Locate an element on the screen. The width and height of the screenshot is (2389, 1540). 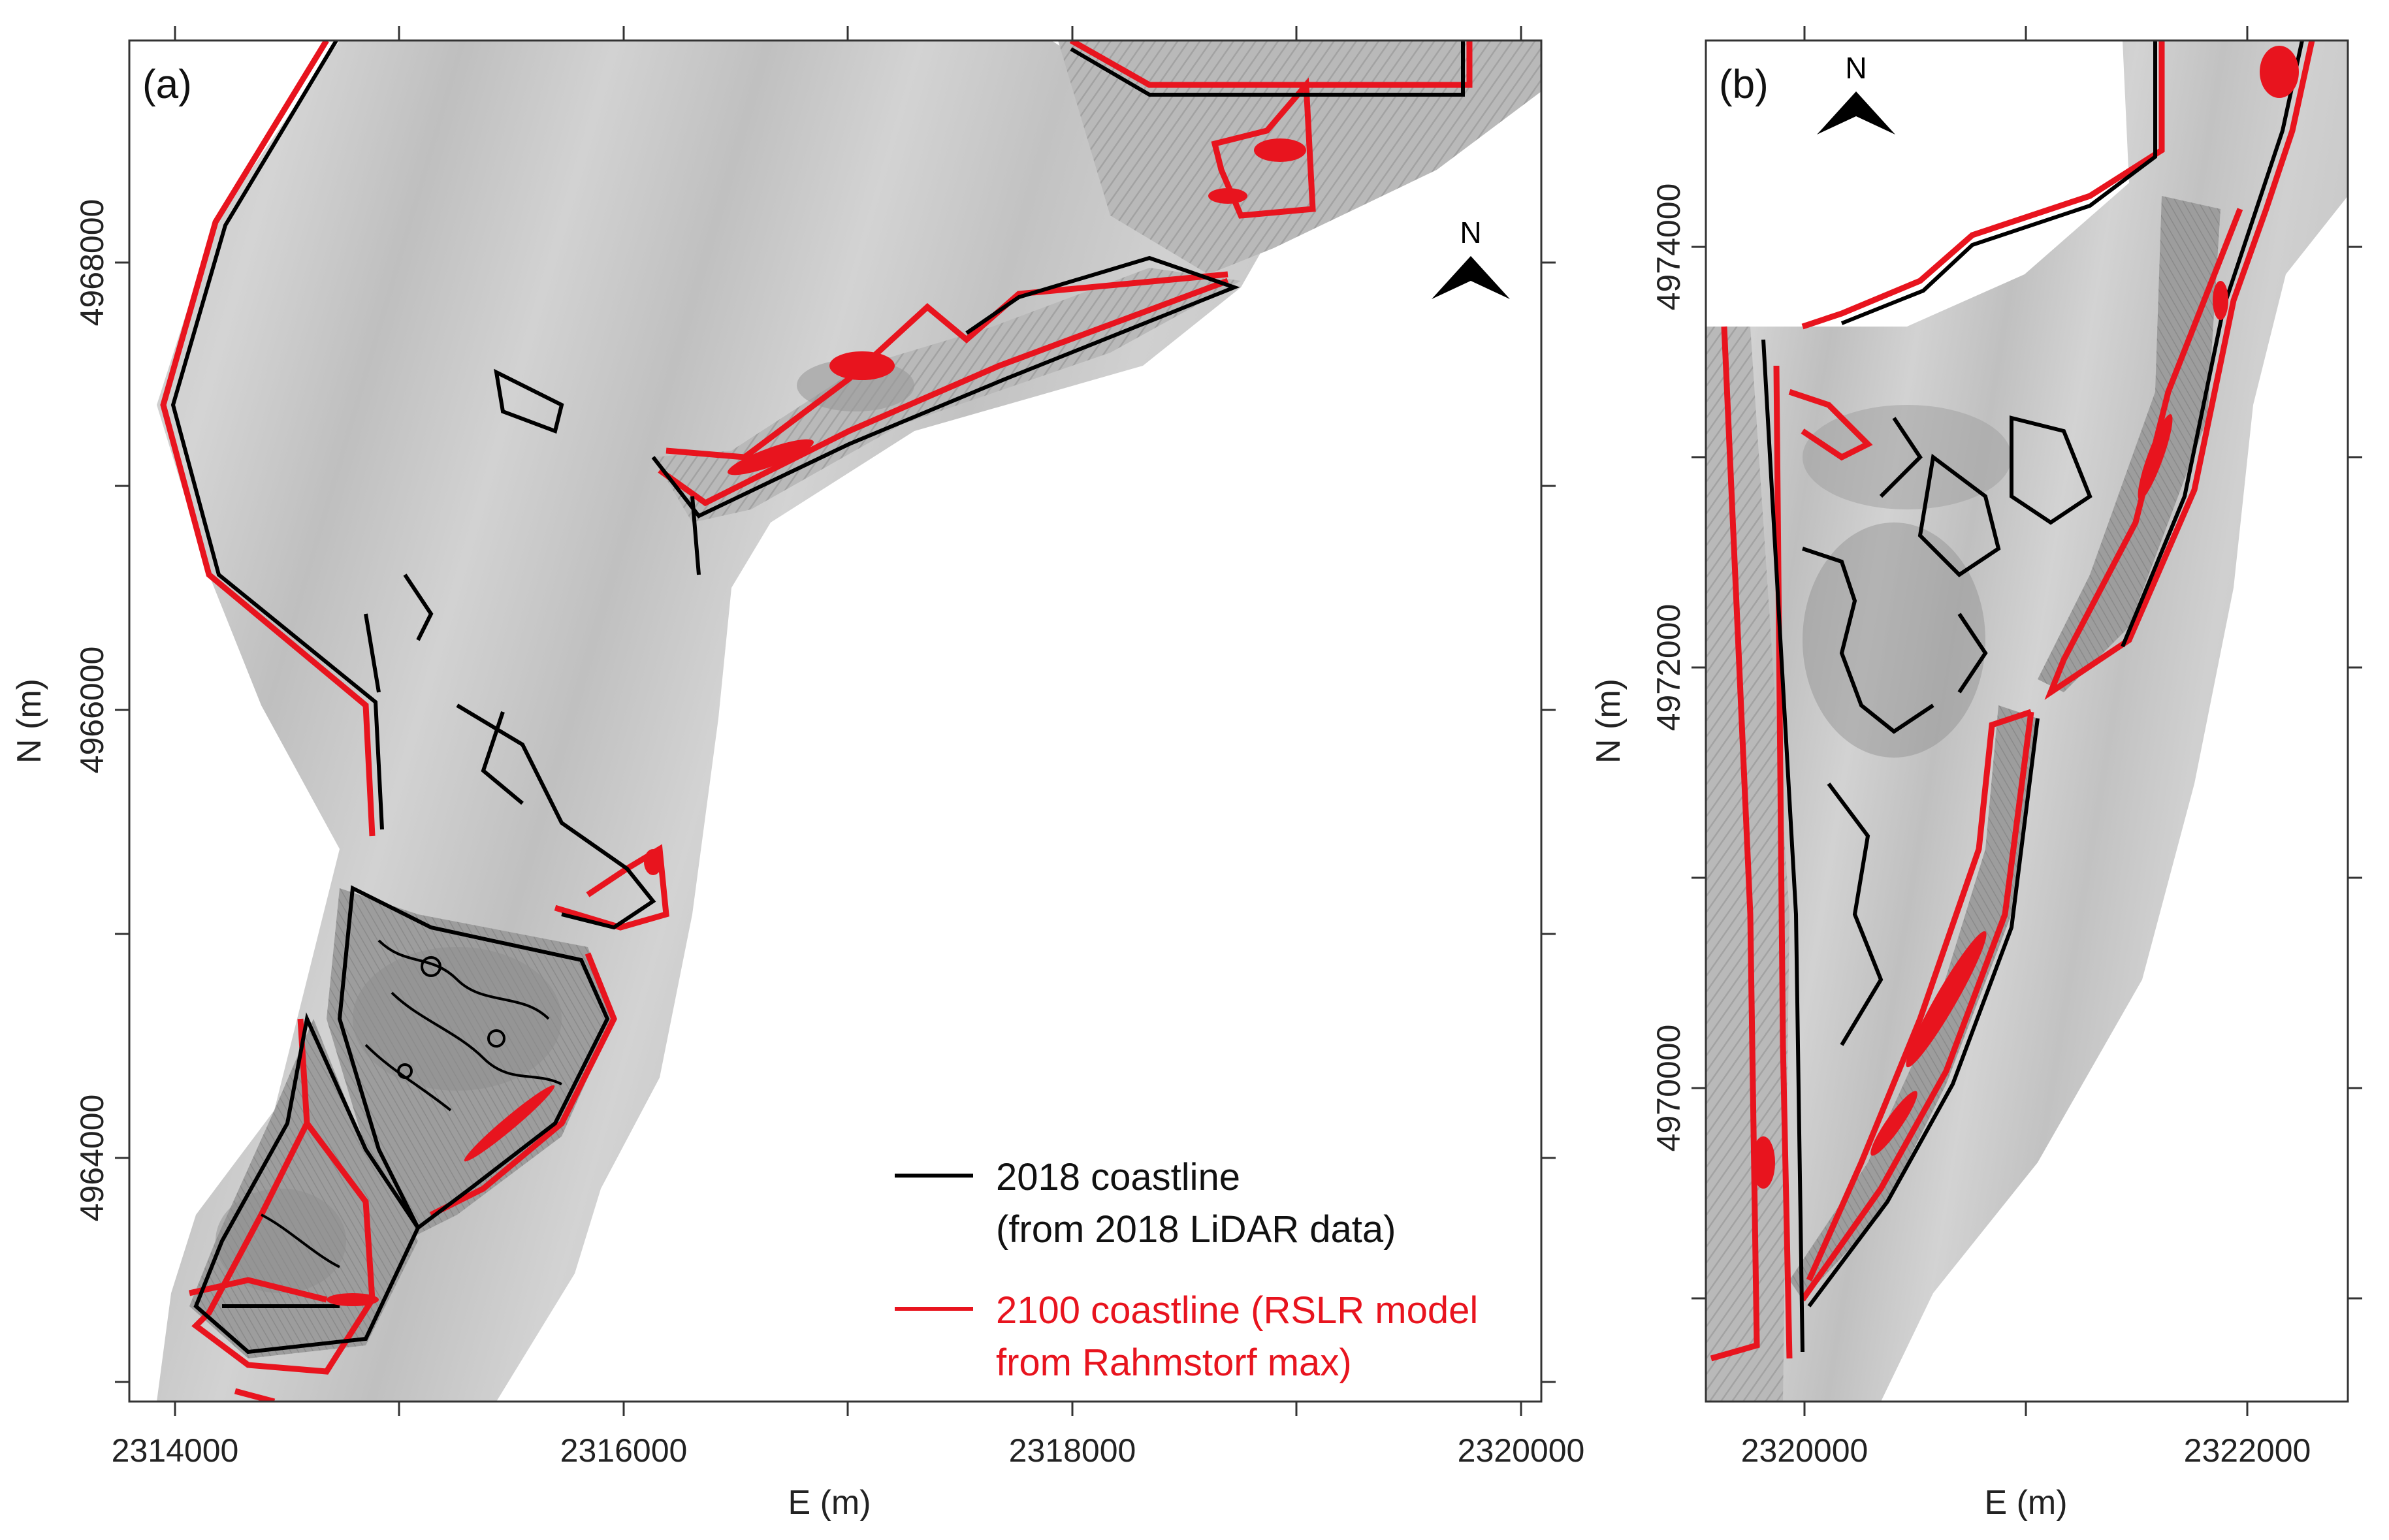
panel-a-marsh-detail is located at coordinates (411, 1103).